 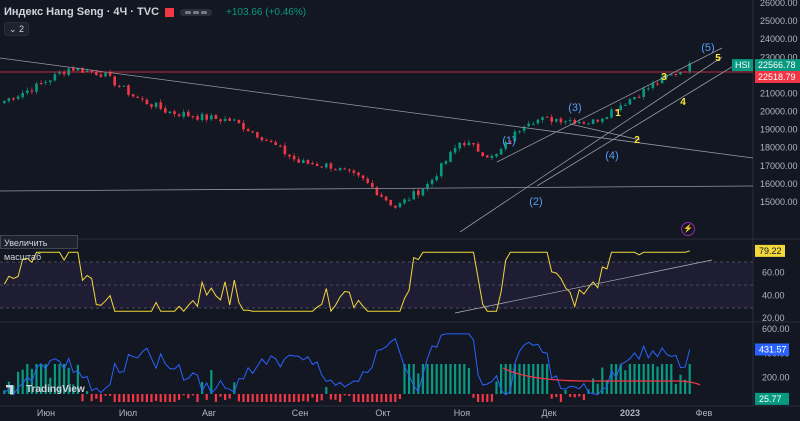 I want to click on flag-icon, so click(x=170, y=12).